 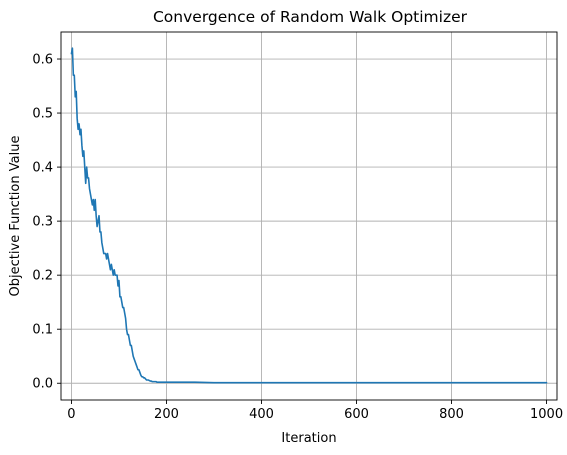 I want to click on x-tick-label: 1000, so click(x=546, y=414).